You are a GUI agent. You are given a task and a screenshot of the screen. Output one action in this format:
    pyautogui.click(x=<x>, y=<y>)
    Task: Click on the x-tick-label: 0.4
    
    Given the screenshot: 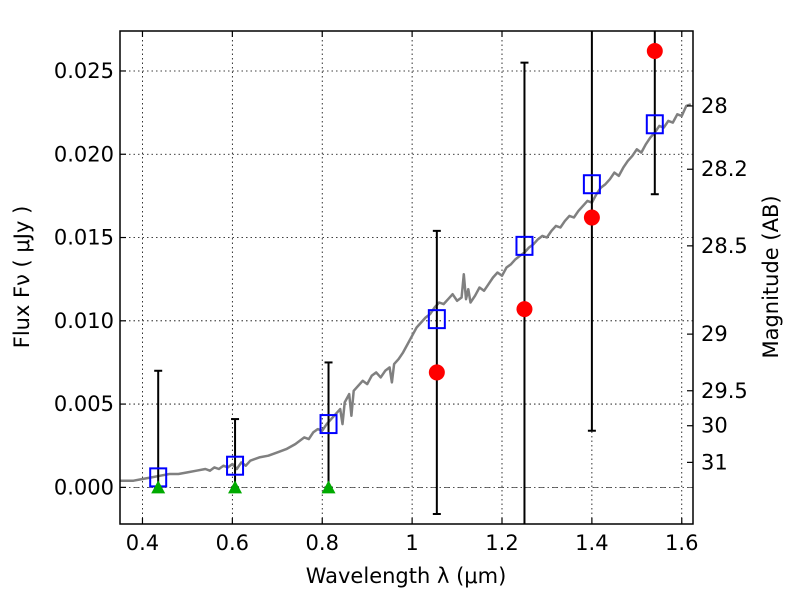 What is the action you would take?
    pyautogui.click(x=142, y=543)
    